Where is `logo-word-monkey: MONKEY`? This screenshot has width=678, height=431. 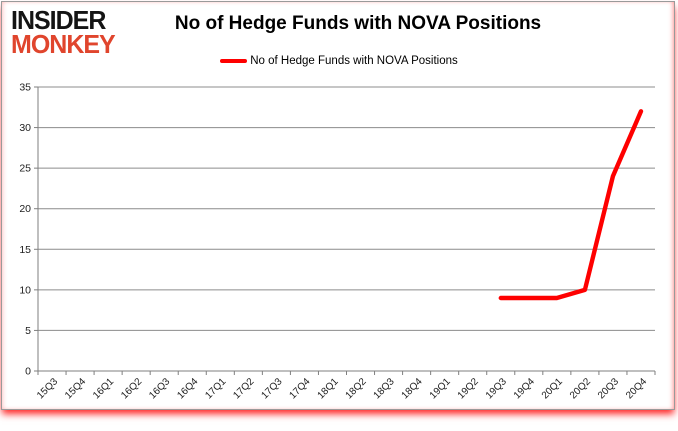
logo-word-monkey: MONKEY is located at coordinates (63, 44).